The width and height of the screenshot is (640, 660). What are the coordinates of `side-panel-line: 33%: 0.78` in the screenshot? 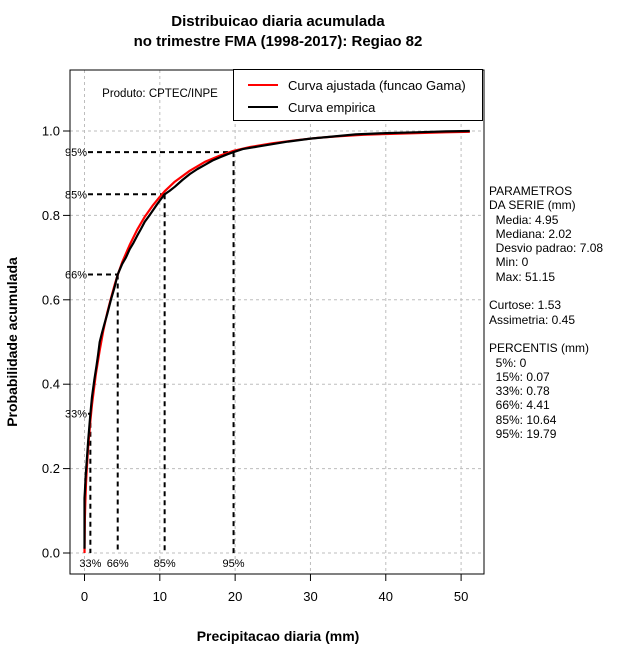 It's located at (519, 391).